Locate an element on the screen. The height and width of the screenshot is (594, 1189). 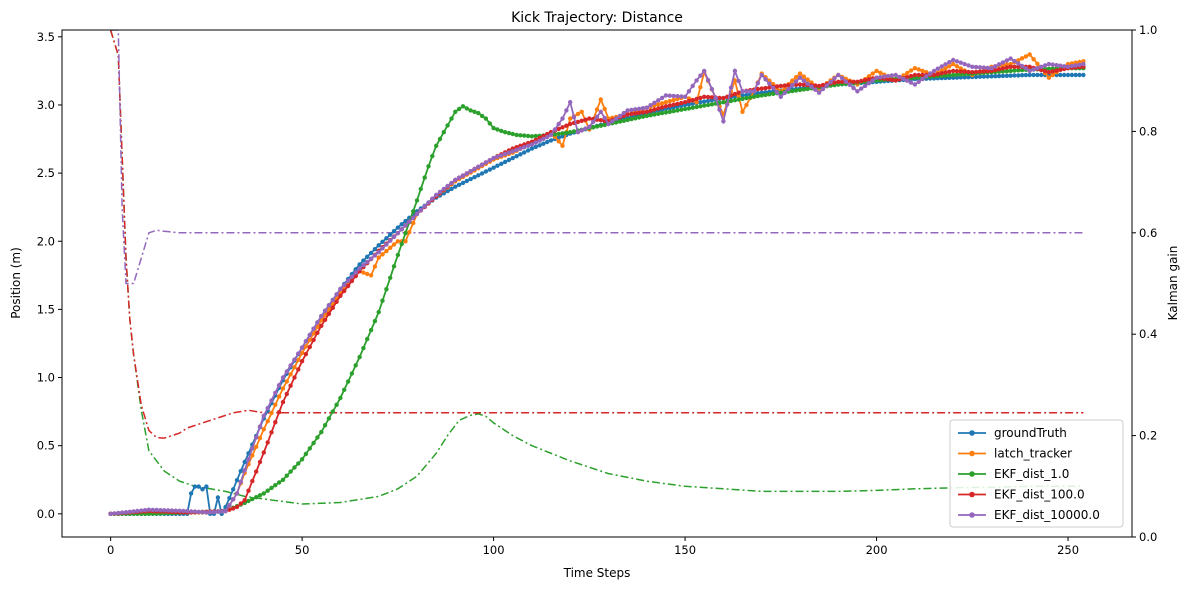
y2-tick-label: 1.0 is located at coordinates (1148, 30).